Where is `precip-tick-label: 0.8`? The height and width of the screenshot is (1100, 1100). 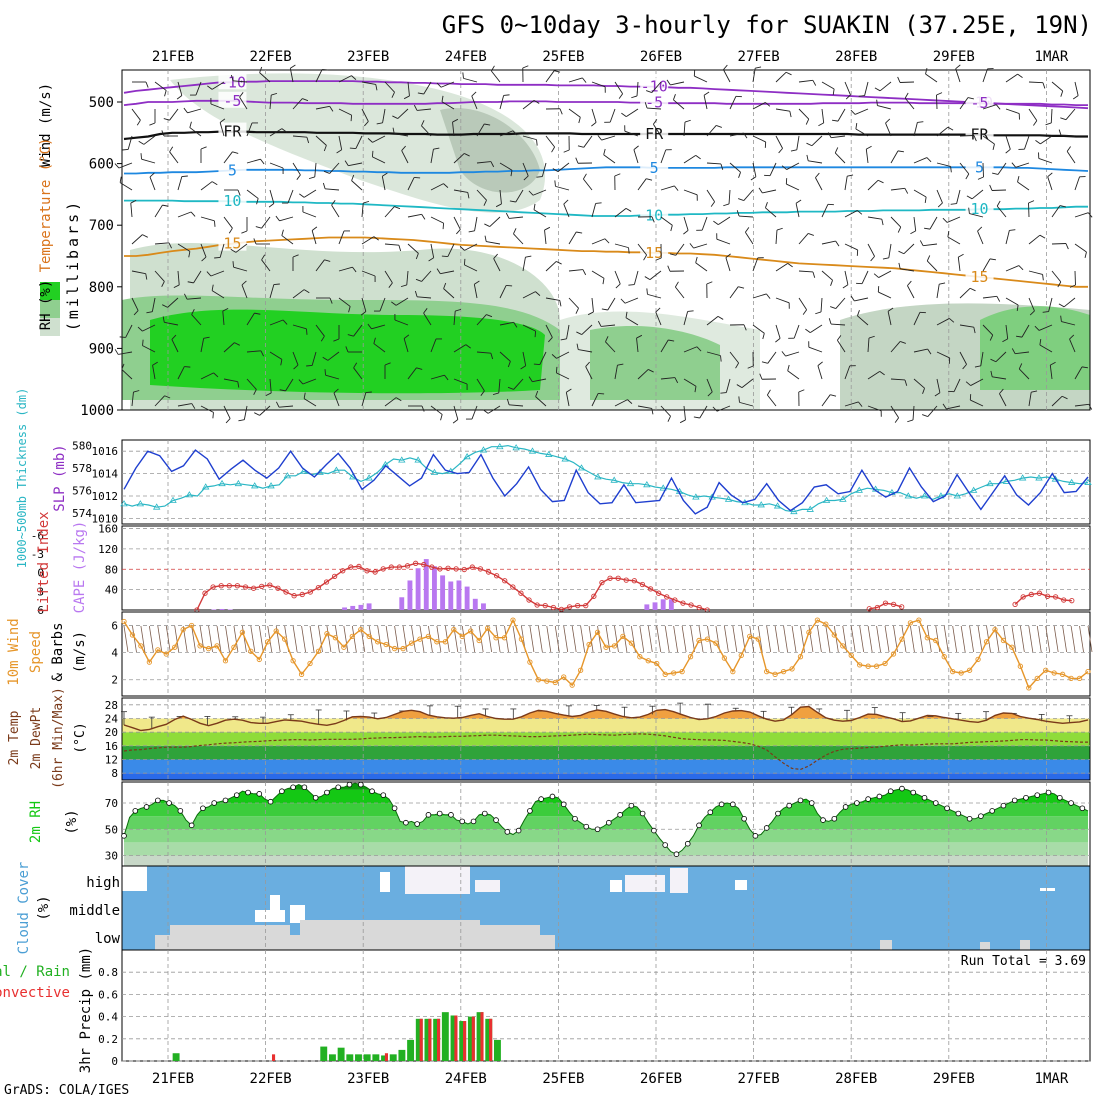
precip-tick-label: 0.8 is located at coordinates (108, 972).